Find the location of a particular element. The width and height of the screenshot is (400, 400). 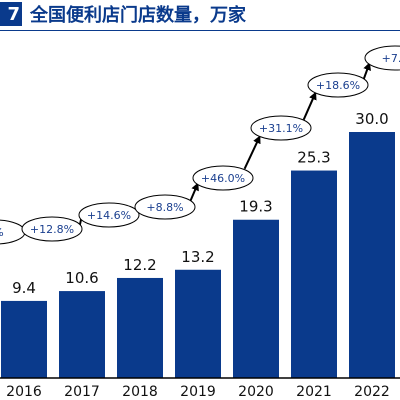

header-divider is located at coordinates (200, 30).